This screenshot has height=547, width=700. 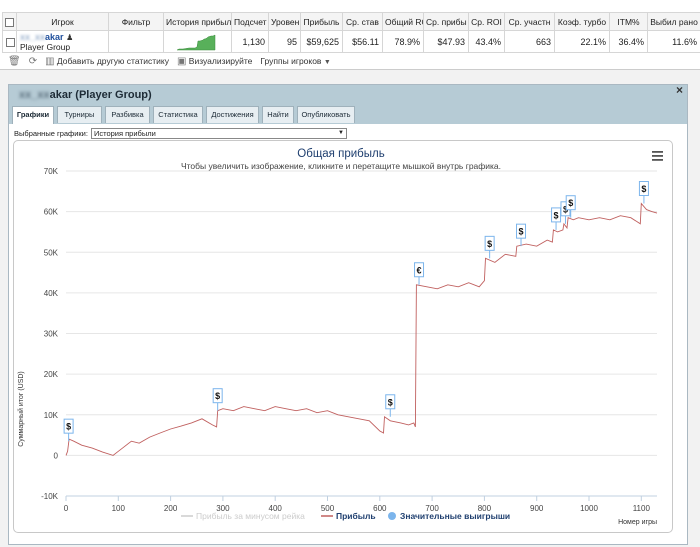 What do you see at coordinates (178, 114) in the screenshot?
I see `tab-statistics: Статистика` at bounding box center [178, 114].